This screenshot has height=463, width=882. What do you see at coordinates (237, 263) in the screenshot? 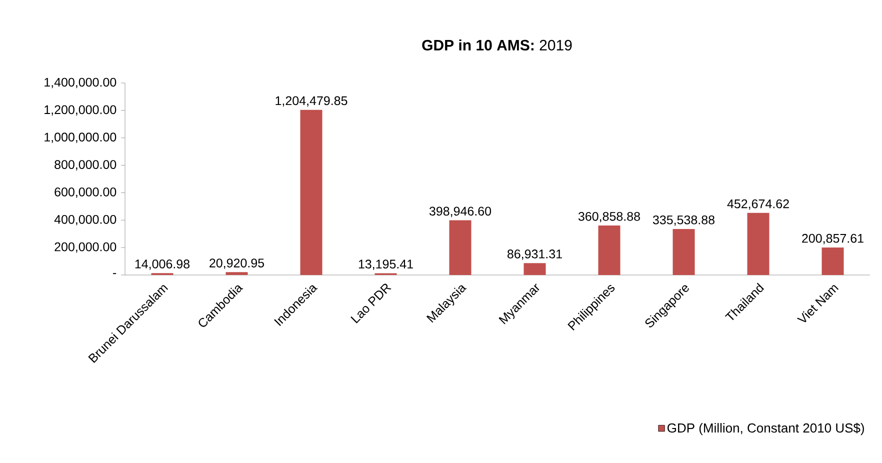
I see `data-label: 20,920.95` at bounding box center [237, 263].